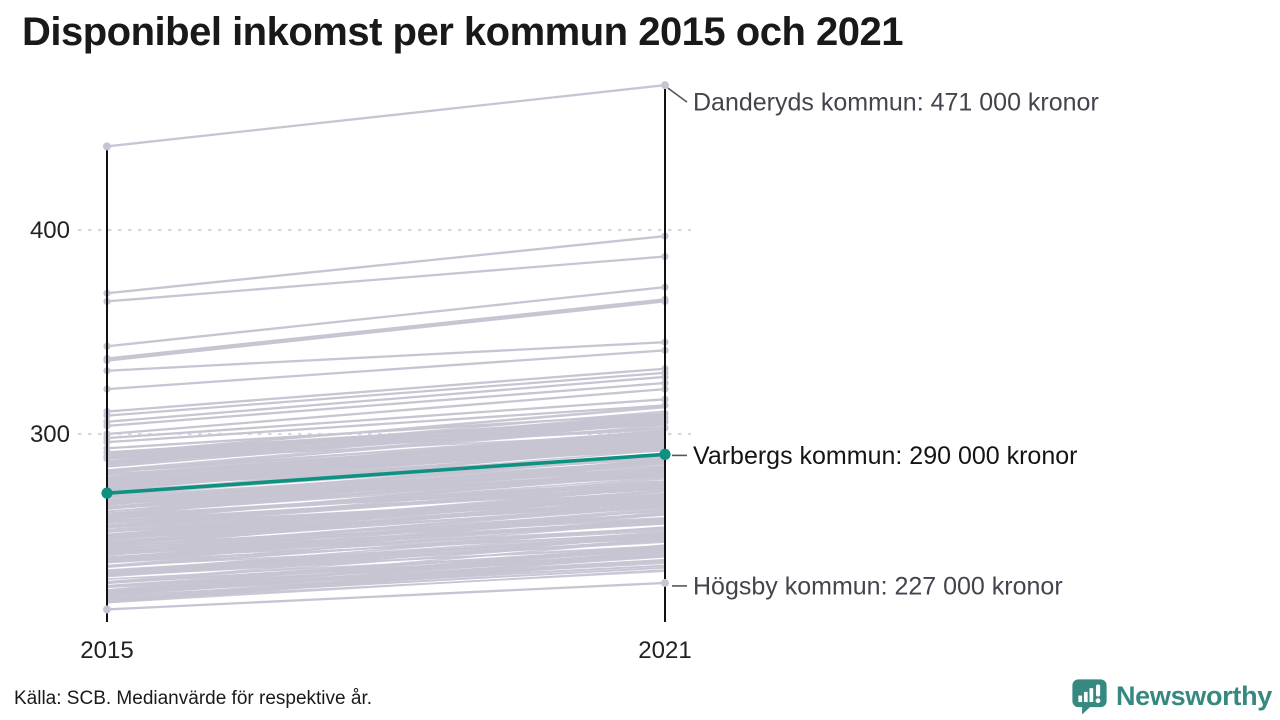 The height and width of the screenshot is (720, 1280). I want to click on annotation-label: Varbergs kommun: 290 000 kronor, so click(885, 456).